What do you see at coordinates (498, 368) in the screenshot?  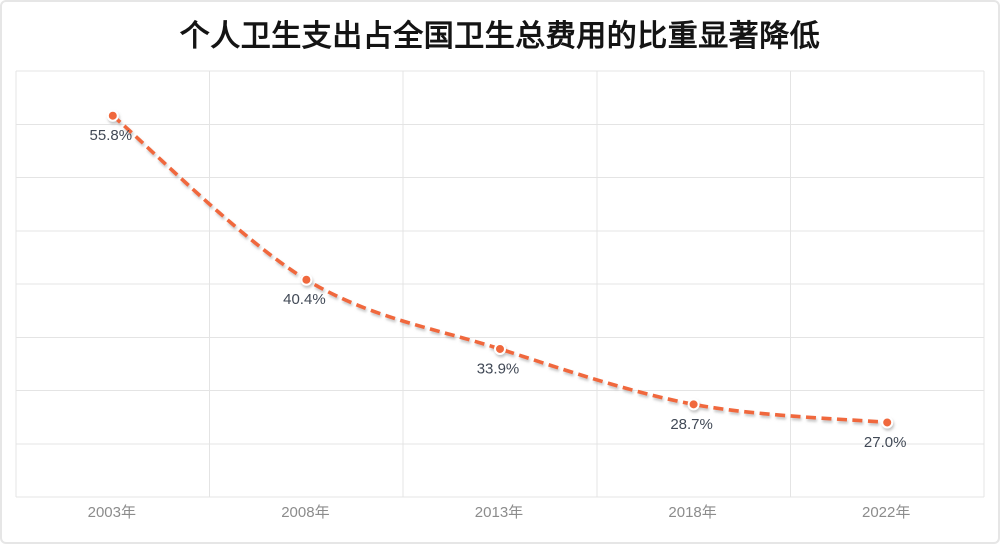 I see `data-label: 33.9%` at bounding box center [498, 368].